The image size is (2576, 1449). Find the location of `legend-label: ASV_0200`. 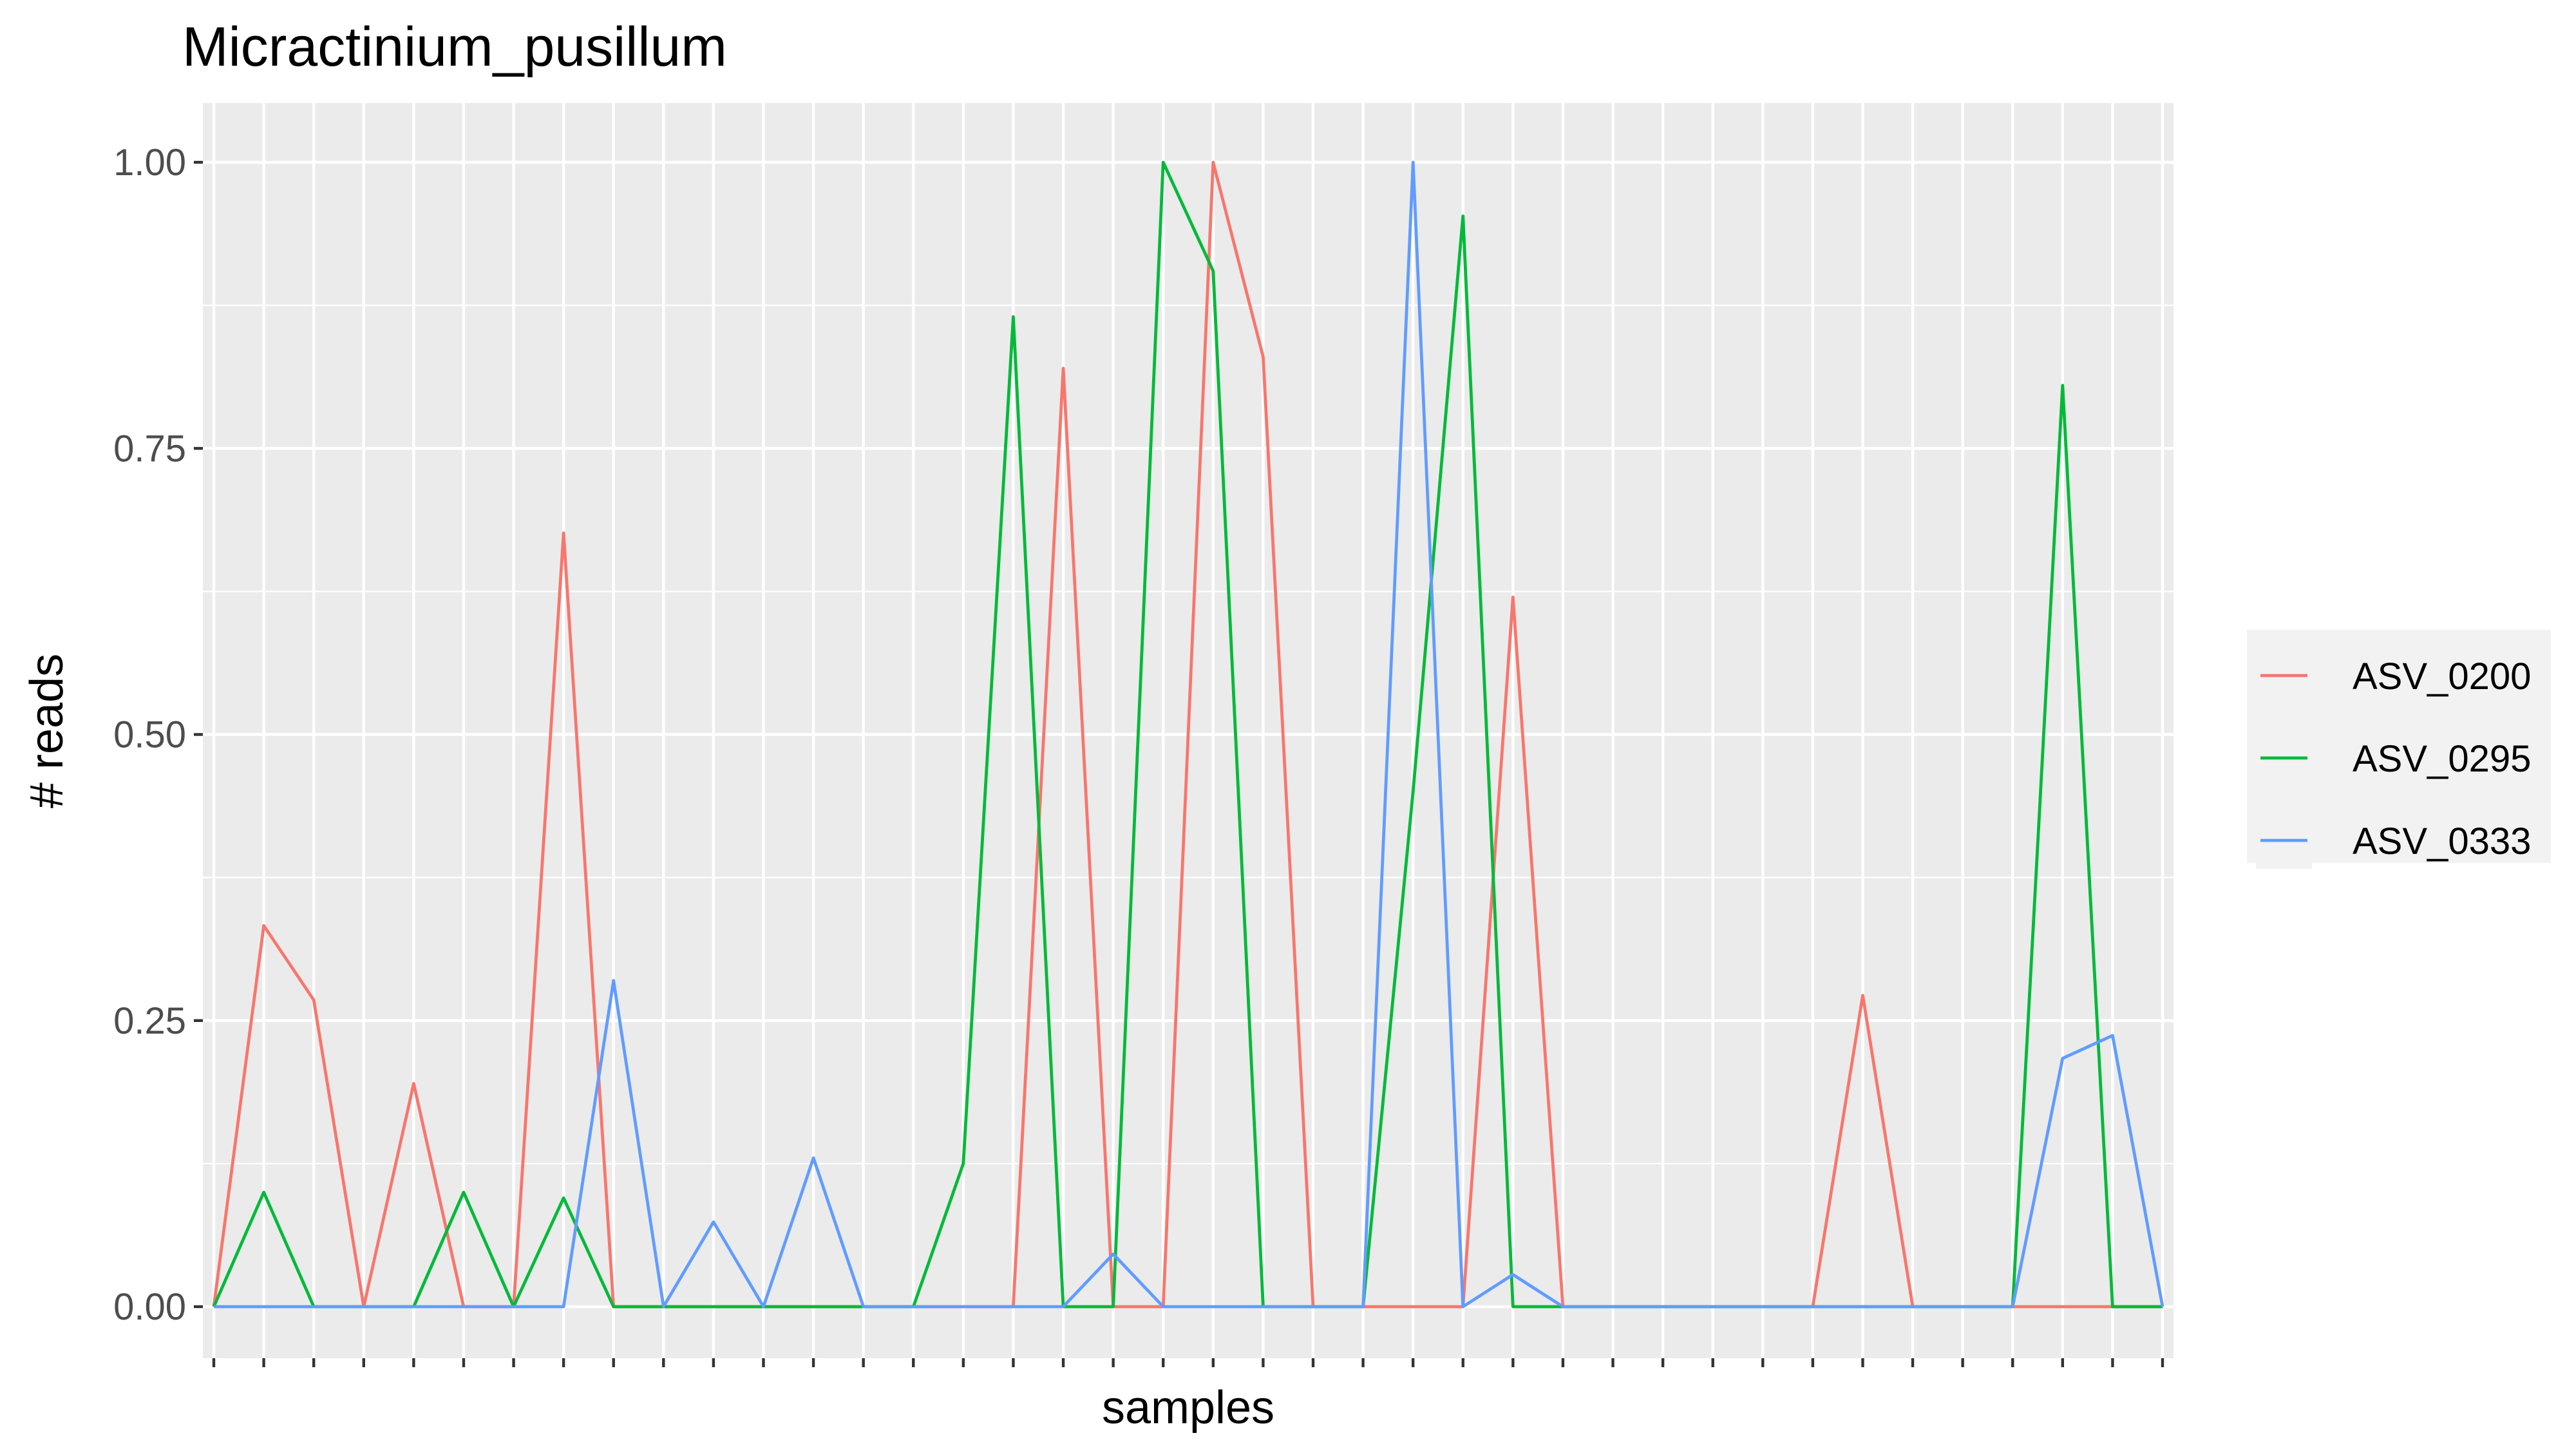

legend-label: ASV_0200 is located at coordinates (2442, 677).